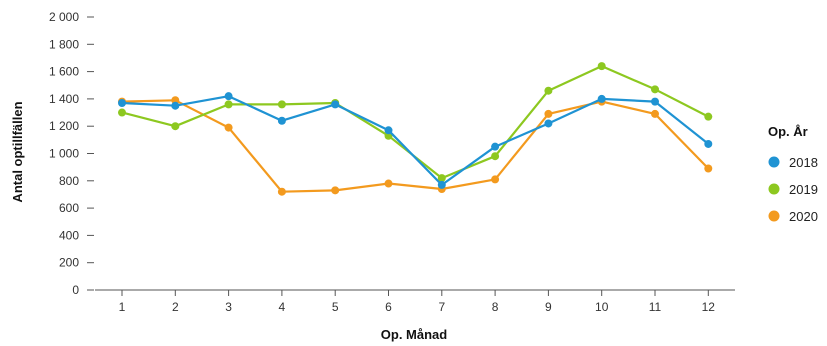  Describe the element at coordinates (655, 307) in the screenshot. I see `x-tick-label: 11` at that location.